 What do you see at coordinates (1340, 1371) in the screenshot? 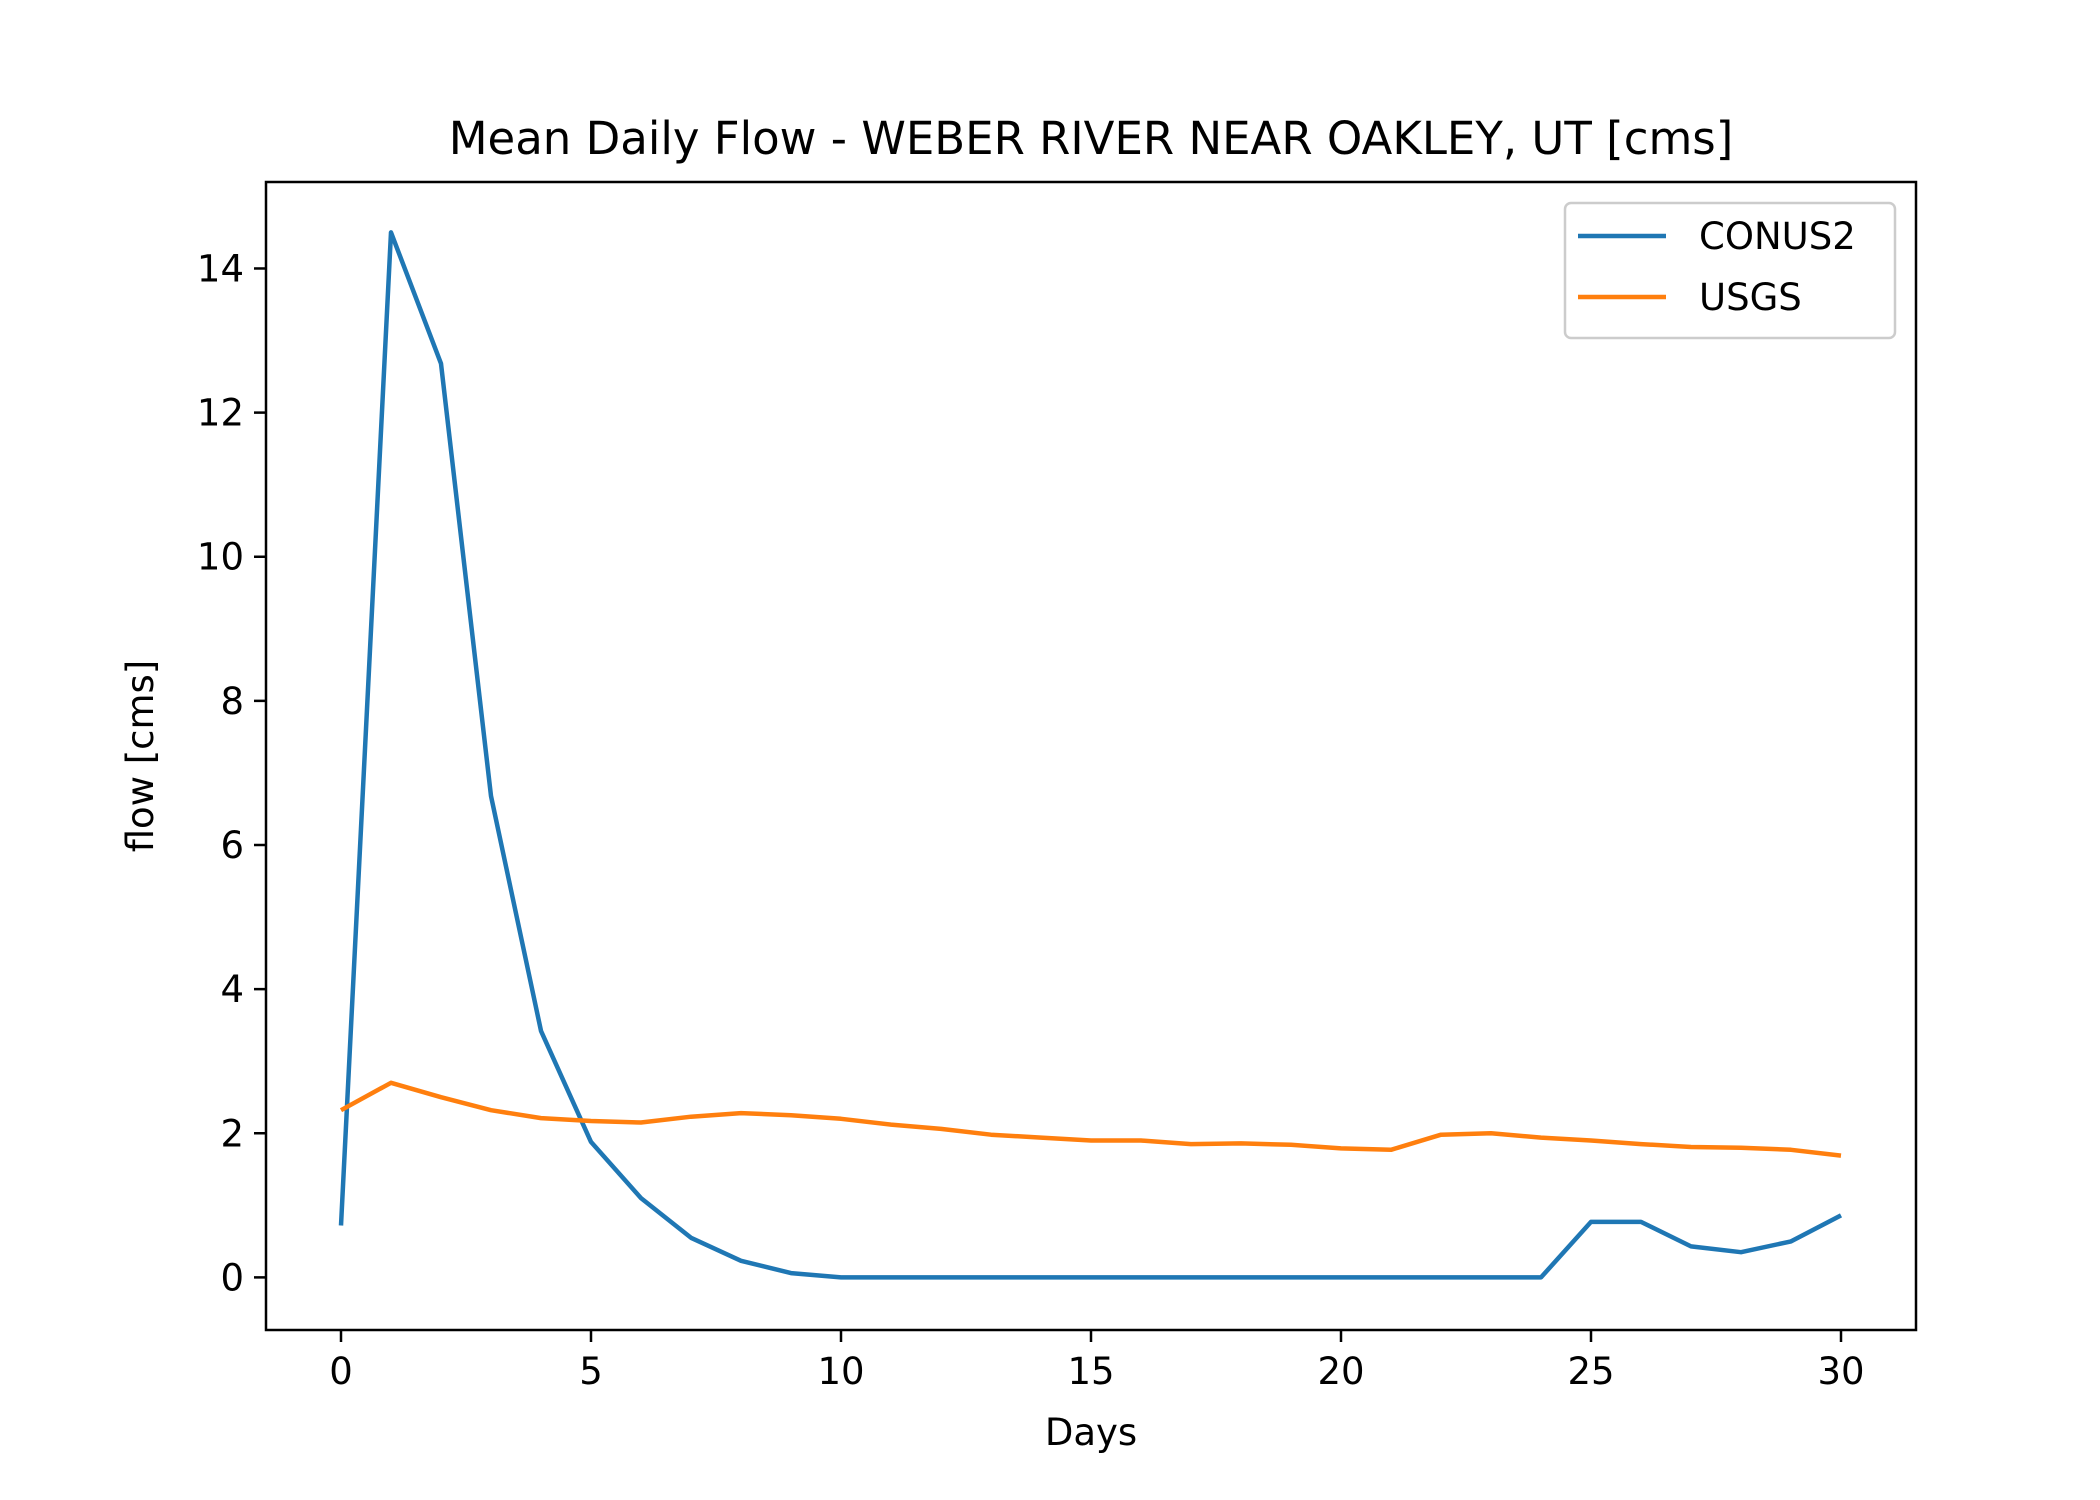
I see `x-tick-label: 20` at bounding box center [1340, 1371].